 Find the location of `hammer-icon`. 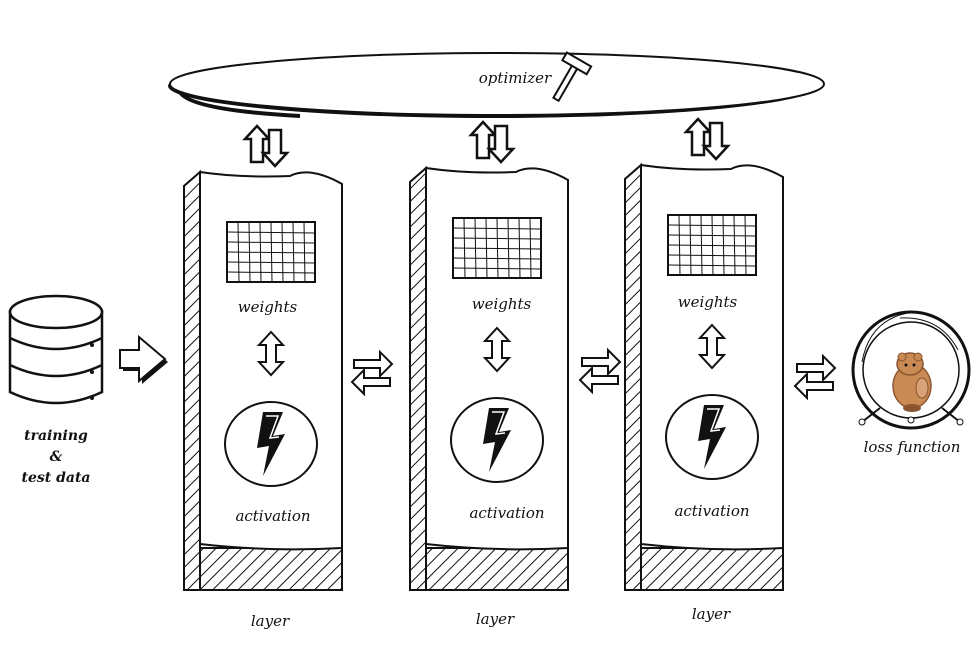

hammer-icon is located at coordinates (572, 77).